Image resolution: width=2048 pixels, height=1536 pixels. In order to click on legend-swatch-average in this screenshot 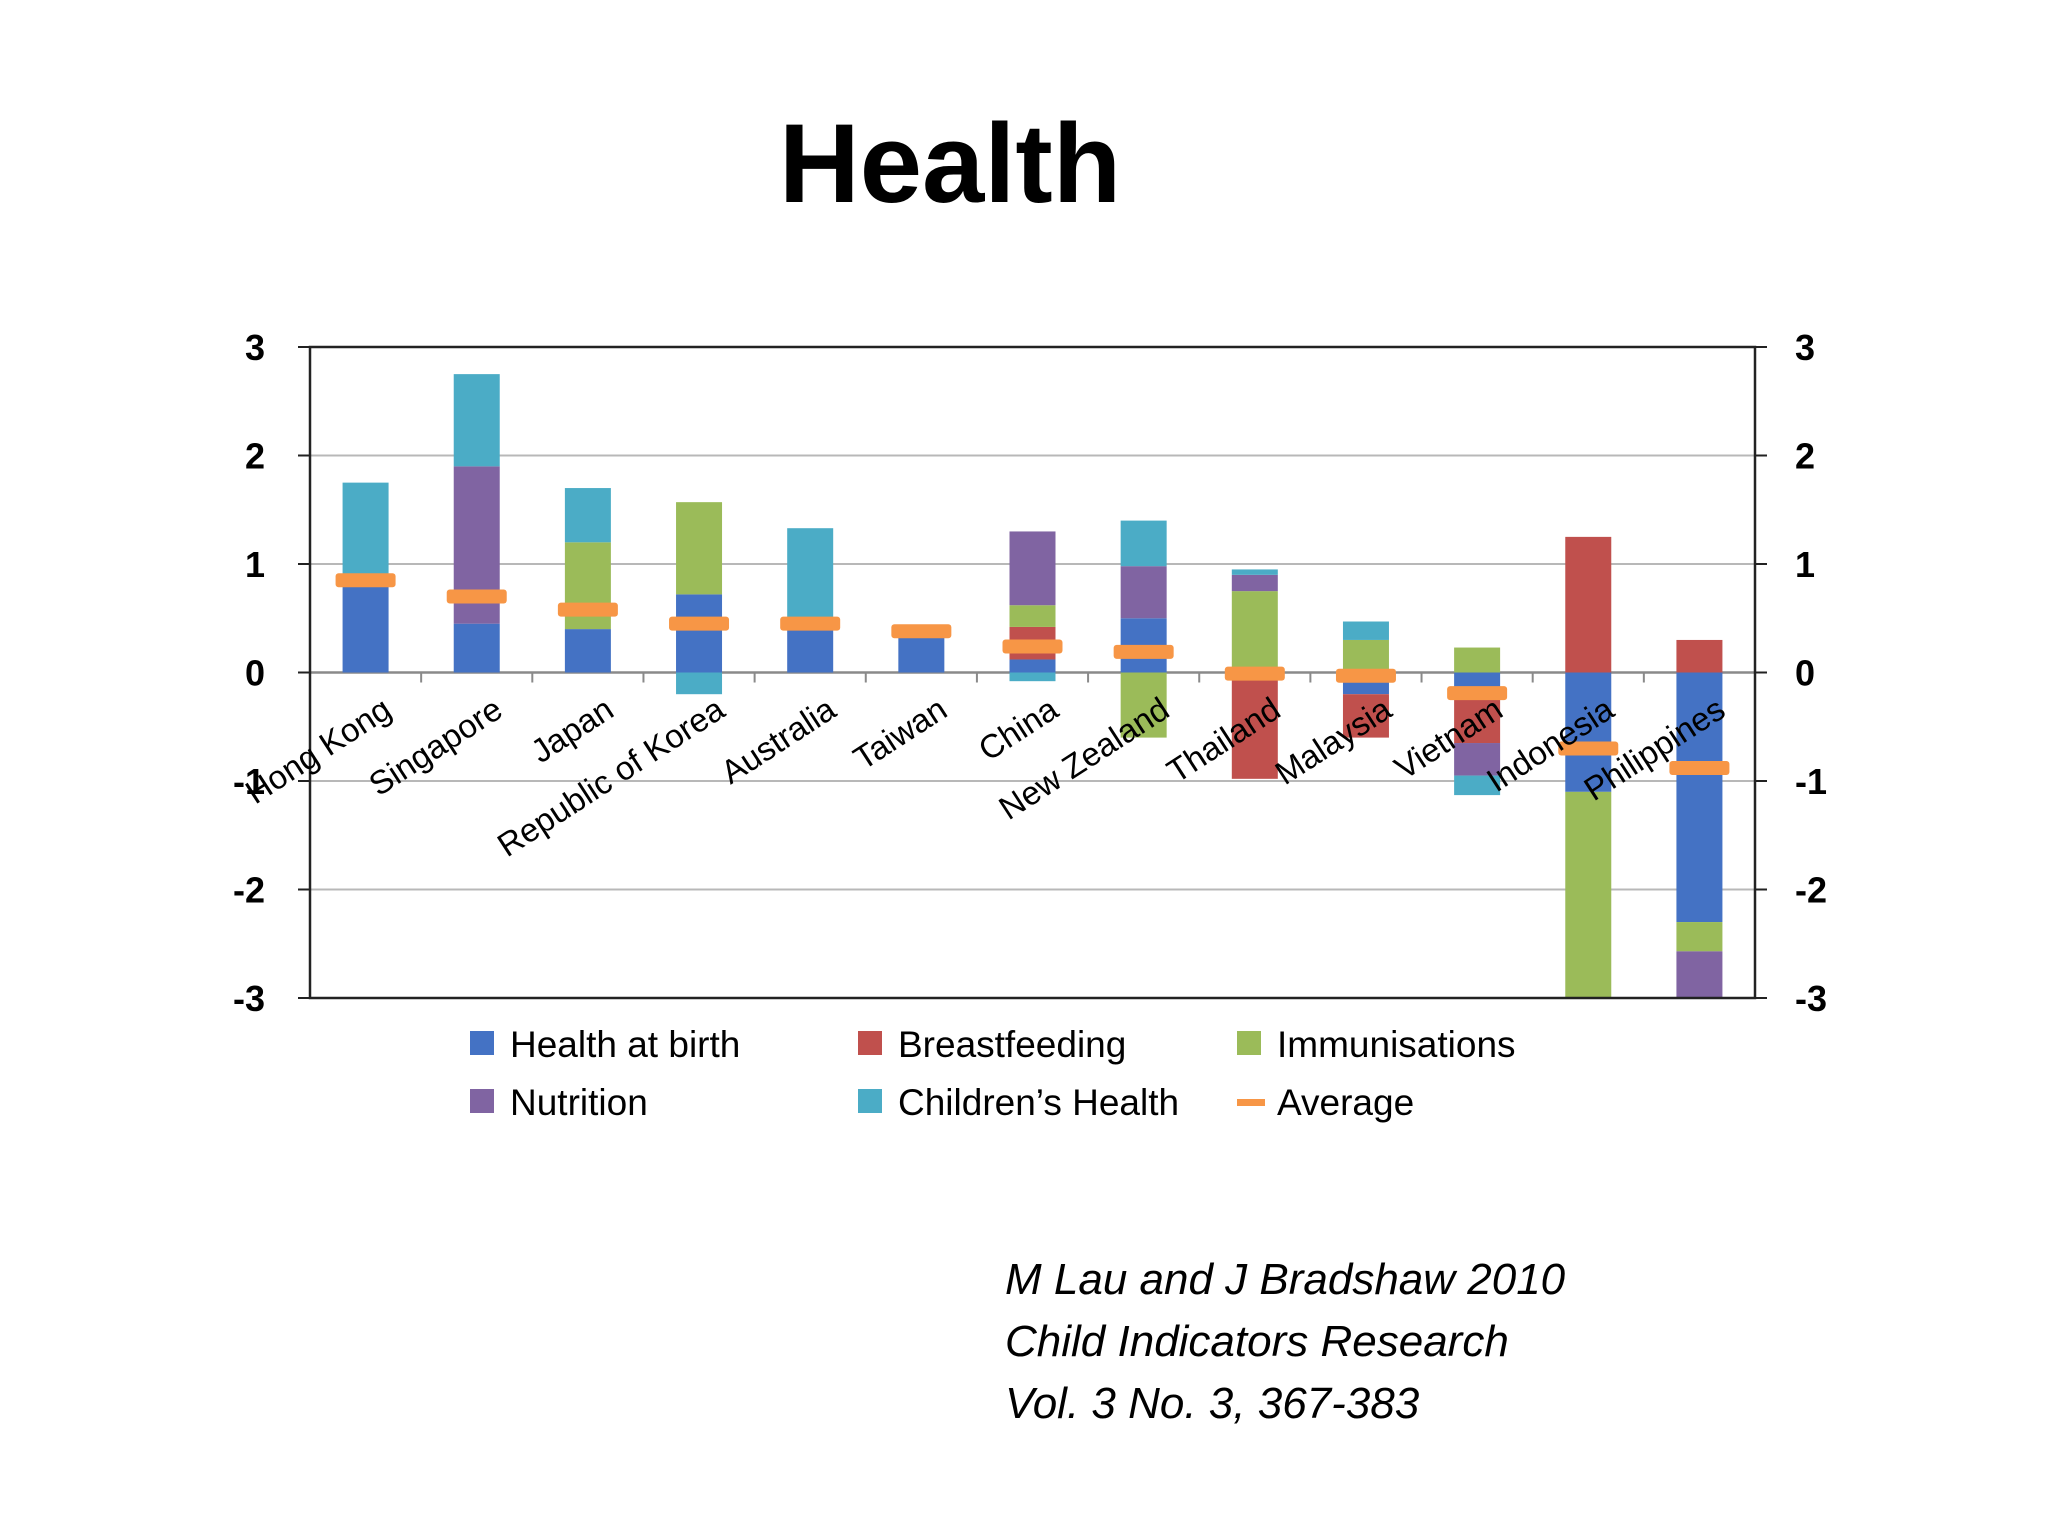, I will do `click(1251, 1102)`.